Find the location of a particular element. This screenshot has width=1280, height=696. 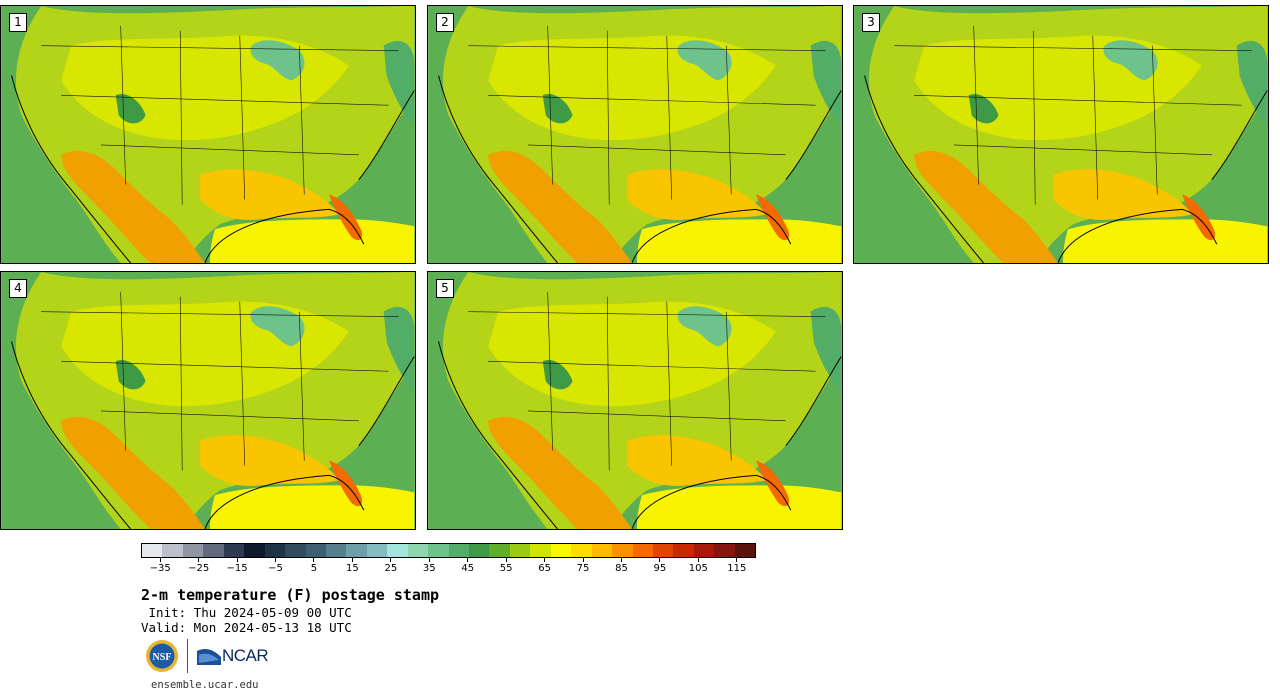

colorbar-tick-label: 35 is located at coordinates (429, 568).